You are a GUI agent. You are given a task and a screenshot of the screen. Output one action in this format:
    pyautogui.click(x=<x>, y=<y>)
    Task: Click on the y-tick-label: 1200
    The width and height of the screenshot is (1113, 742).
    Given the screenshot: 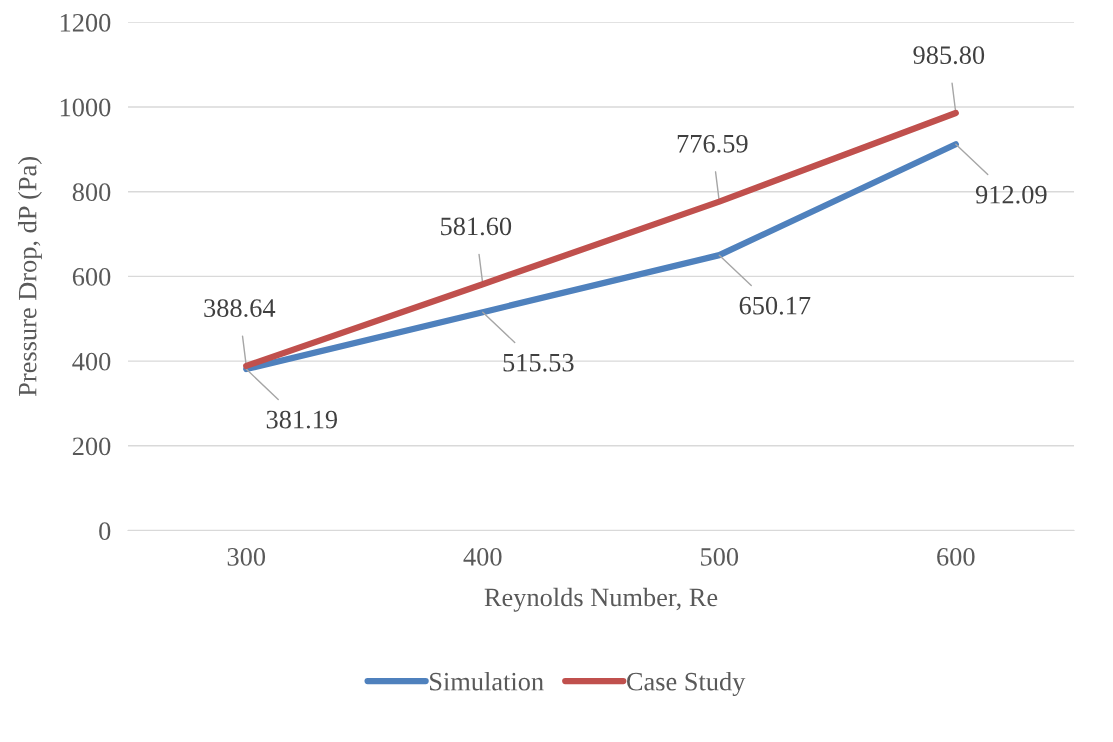 What is the action you would take?
    pyautogui.click(x=85, y=22)
    